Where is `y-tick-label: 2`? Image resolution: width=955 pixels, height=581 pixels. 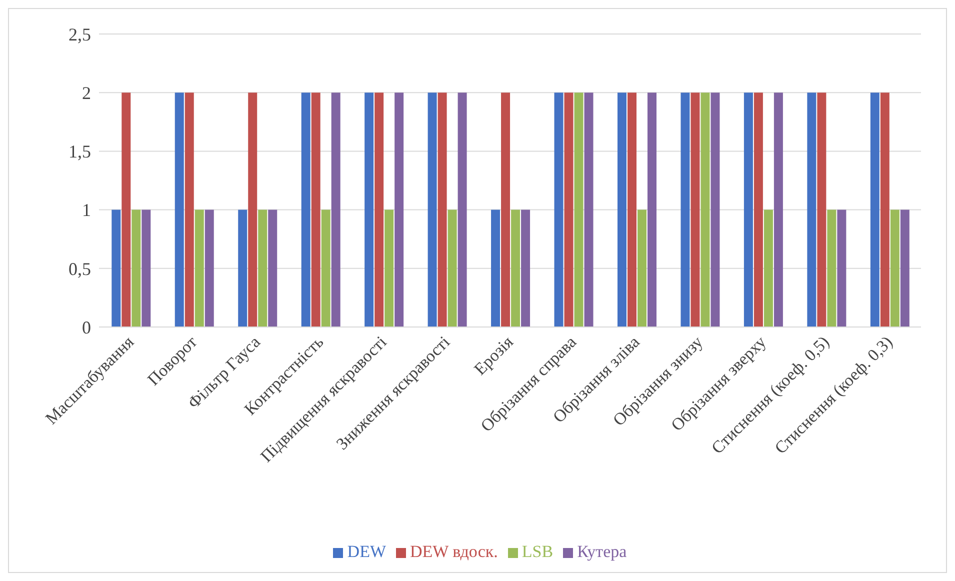 y-tick-label: 2 is located at coordinates (86, 92).